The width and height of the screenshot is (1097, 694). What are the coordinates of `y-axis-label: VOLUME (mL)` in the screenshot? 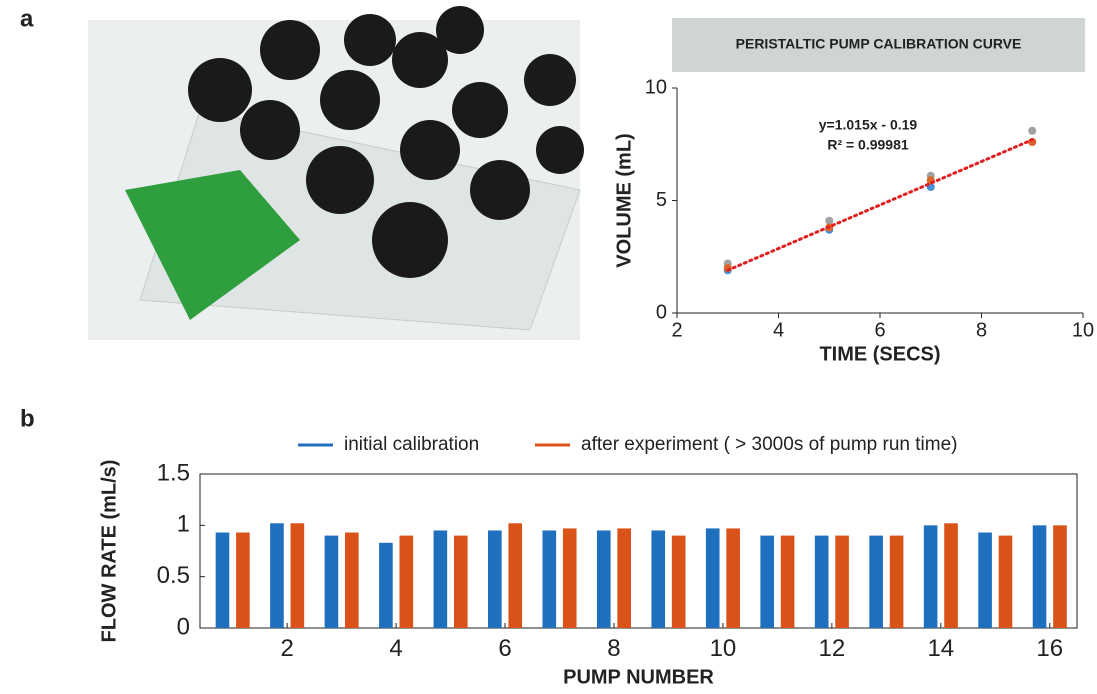 It's located at (624, 200).